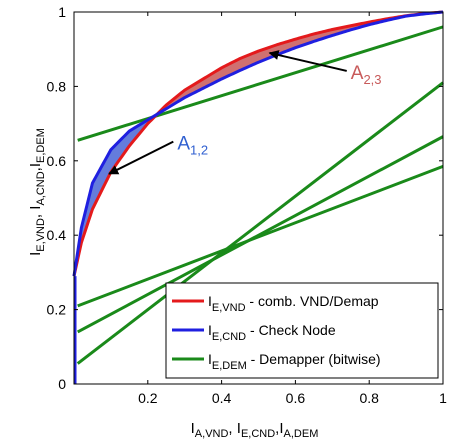 This screenshot has height=445, width=452. Describe the element at coordinates (443, 398) in the screenshot. I see `x-tick-label: 1` at that location.